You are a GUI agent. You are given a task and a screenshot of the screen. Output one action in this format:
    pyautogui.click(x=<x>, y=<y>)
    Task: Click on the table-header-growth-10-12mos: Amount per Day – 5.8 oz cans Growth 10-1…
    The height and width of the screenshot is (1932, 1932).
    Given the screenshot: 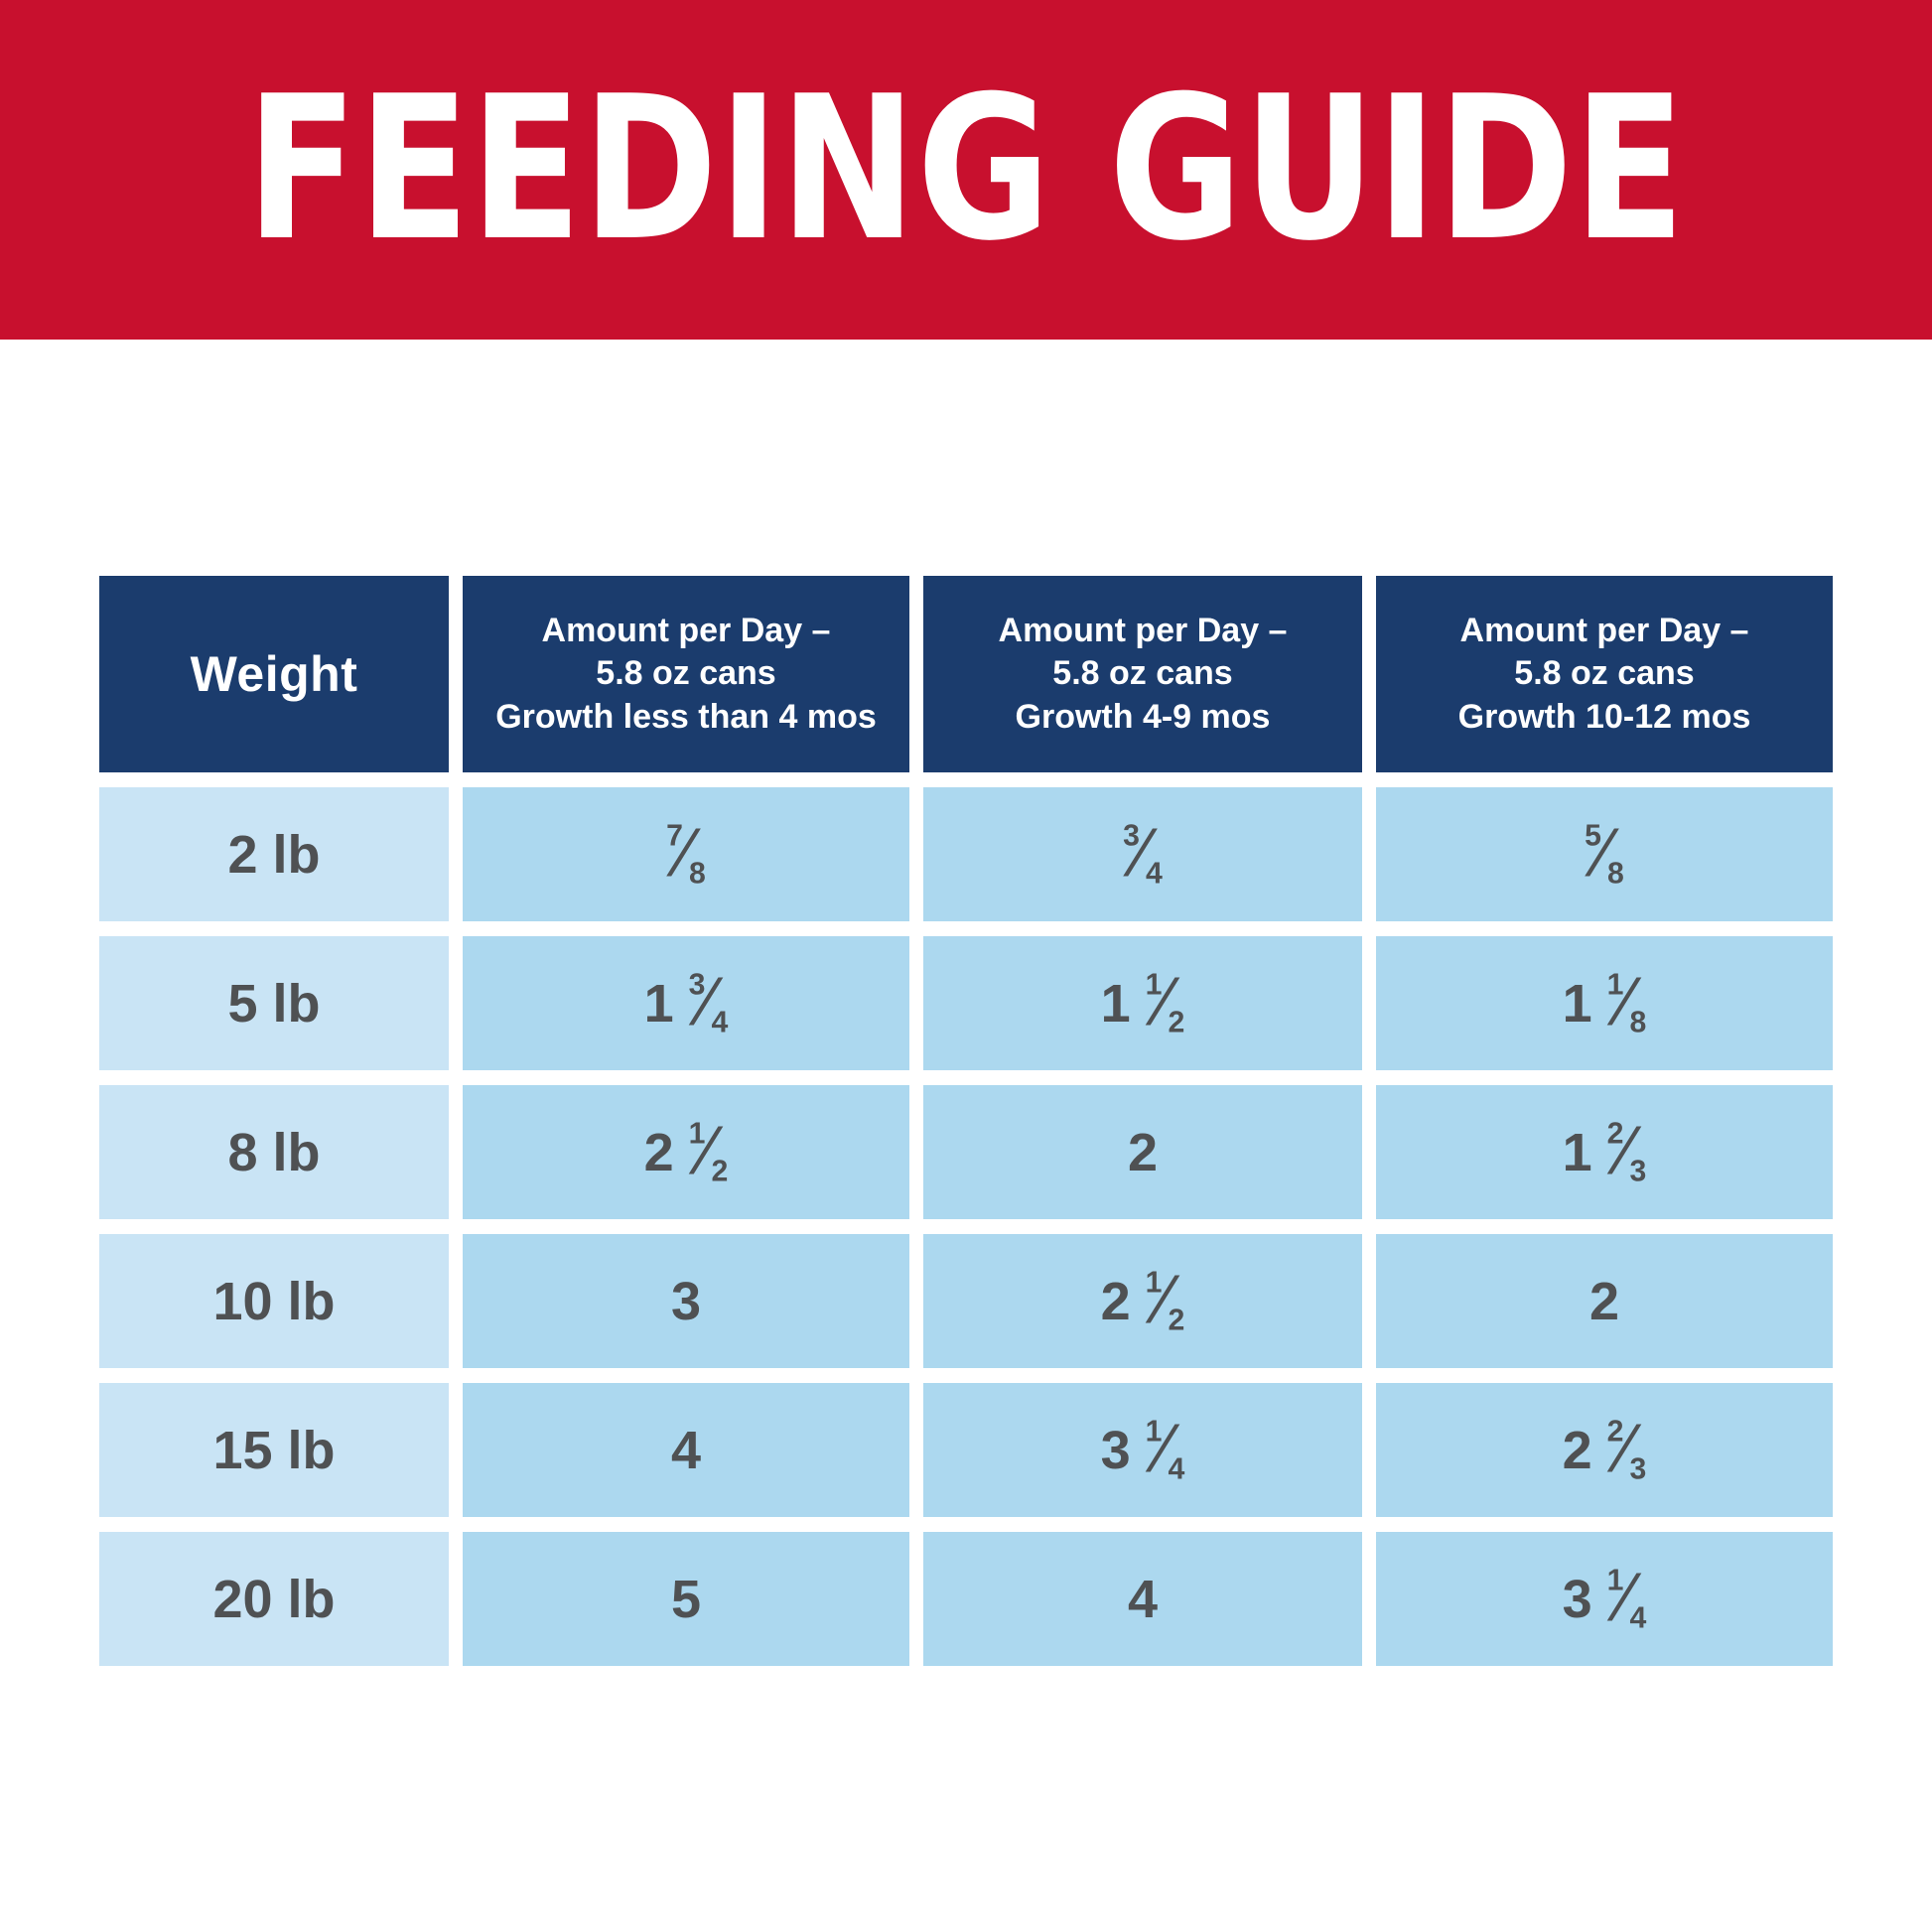 What is the action you would take?
    pyautogui.click(x=1605, y=674)
    